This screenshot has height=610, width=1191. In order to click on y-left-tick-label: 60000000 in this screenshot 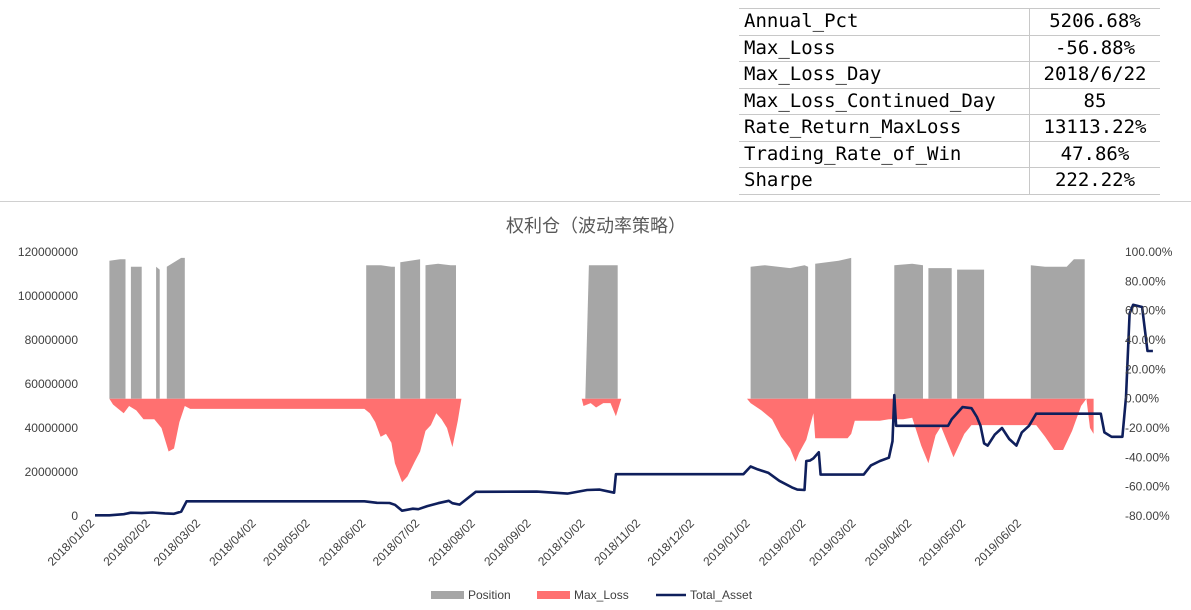, I will do `click(52, 384)`.